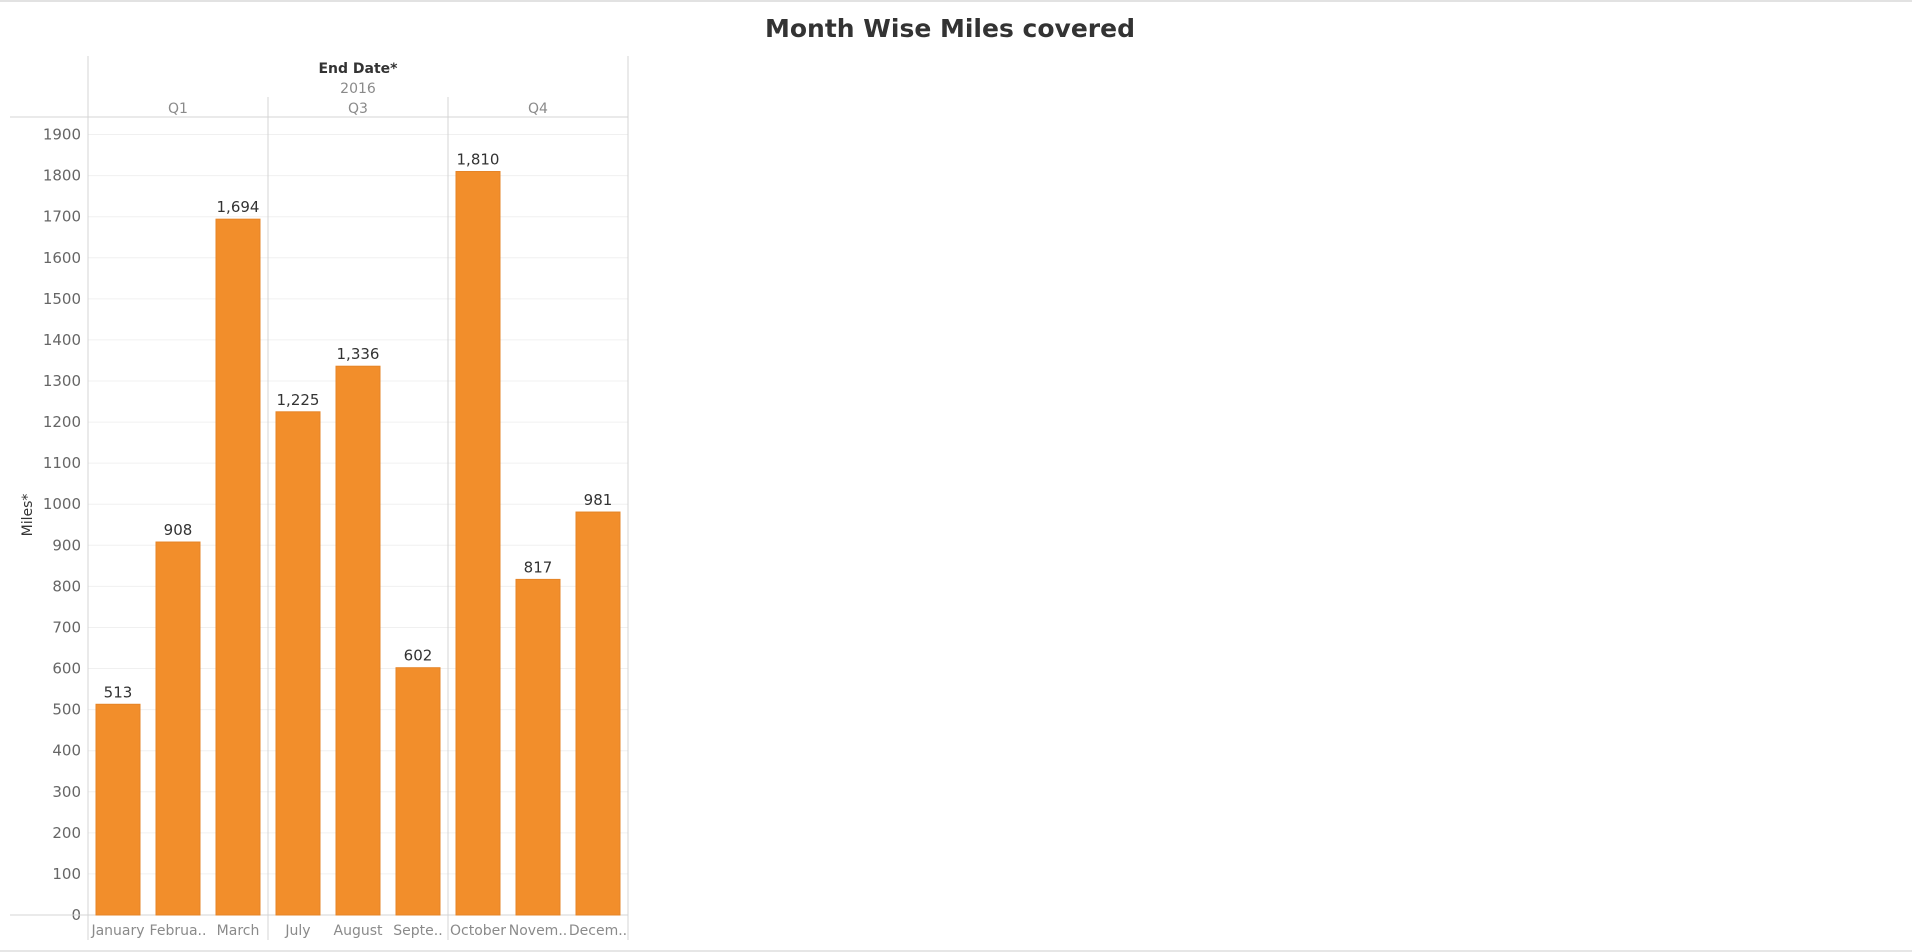 The height and width of the screenshot is (952, 1912). I want to click on x-tick-label: October, so click(478, 931).